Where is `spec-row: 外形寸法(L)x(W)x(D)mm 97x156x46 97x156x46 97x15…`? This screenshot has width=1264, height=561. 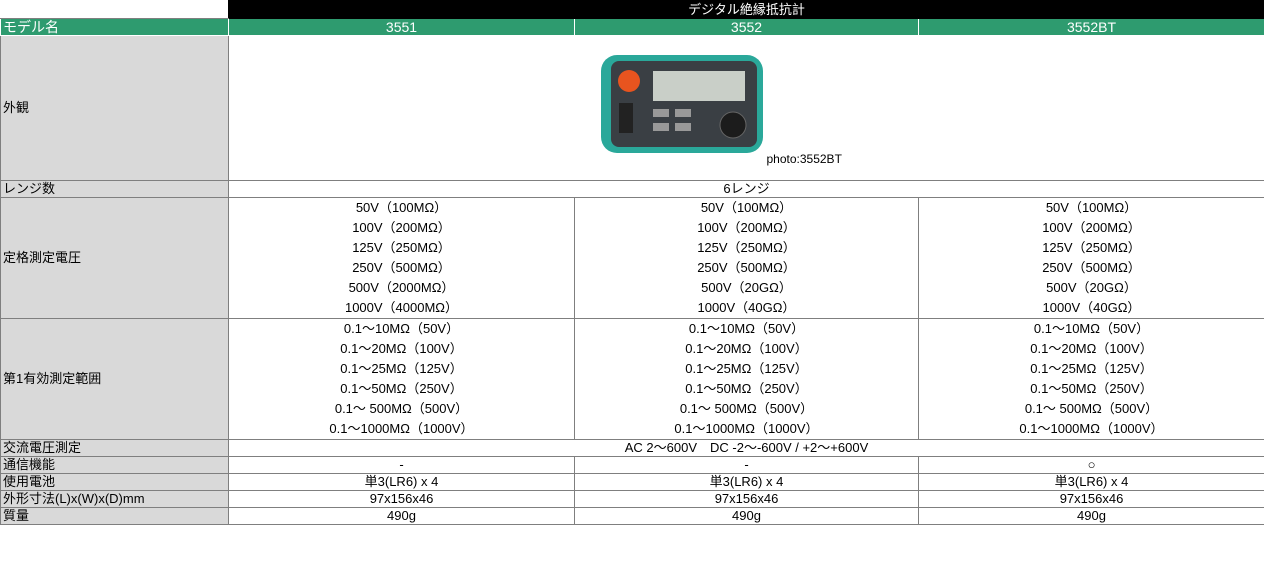
spec-row: 外形寸法(L)x(W)x(D)mm 97x156x46 97x156x46 97x15… is located at coordinates (632, 499).